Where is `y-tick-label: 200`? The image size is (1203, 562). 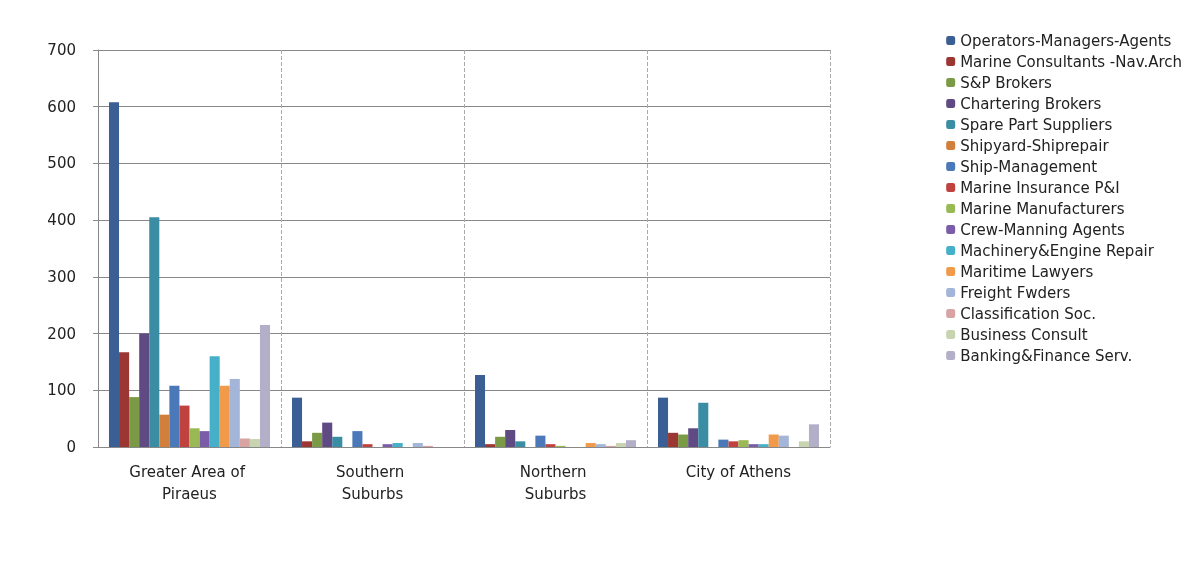
y-tick-label: 200 is located at coordinates (61, 333).